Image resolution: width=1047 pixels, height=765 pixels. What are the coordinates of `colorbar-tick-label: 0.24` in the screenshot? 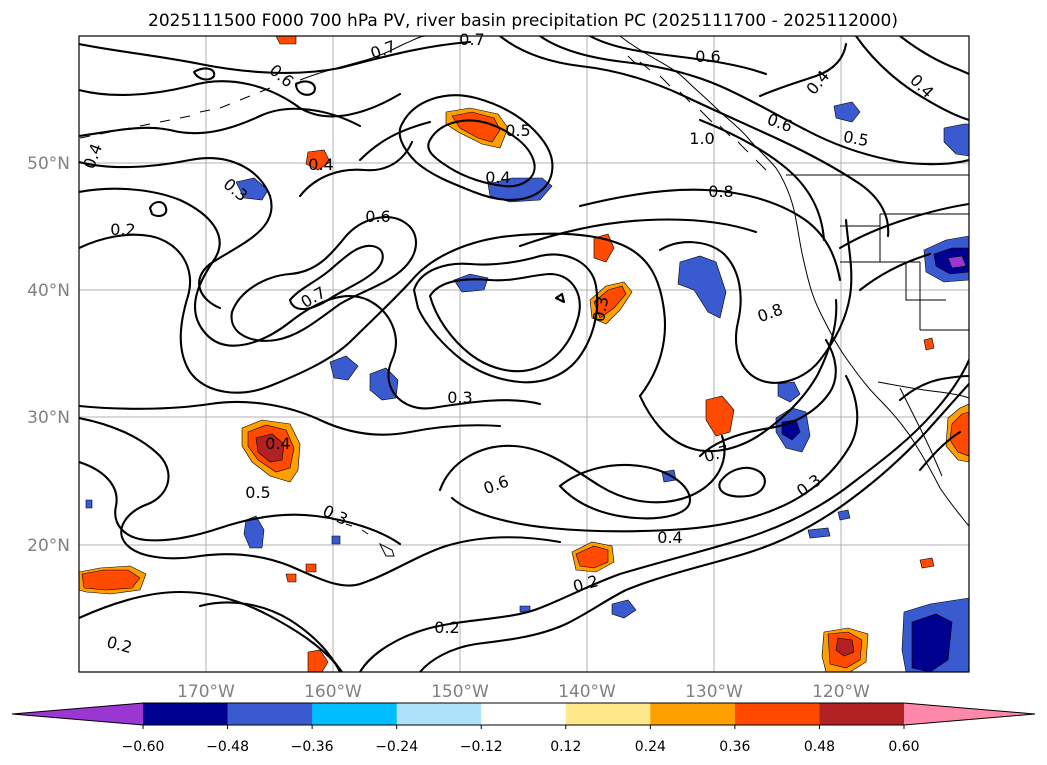 It's located at (650, 747).